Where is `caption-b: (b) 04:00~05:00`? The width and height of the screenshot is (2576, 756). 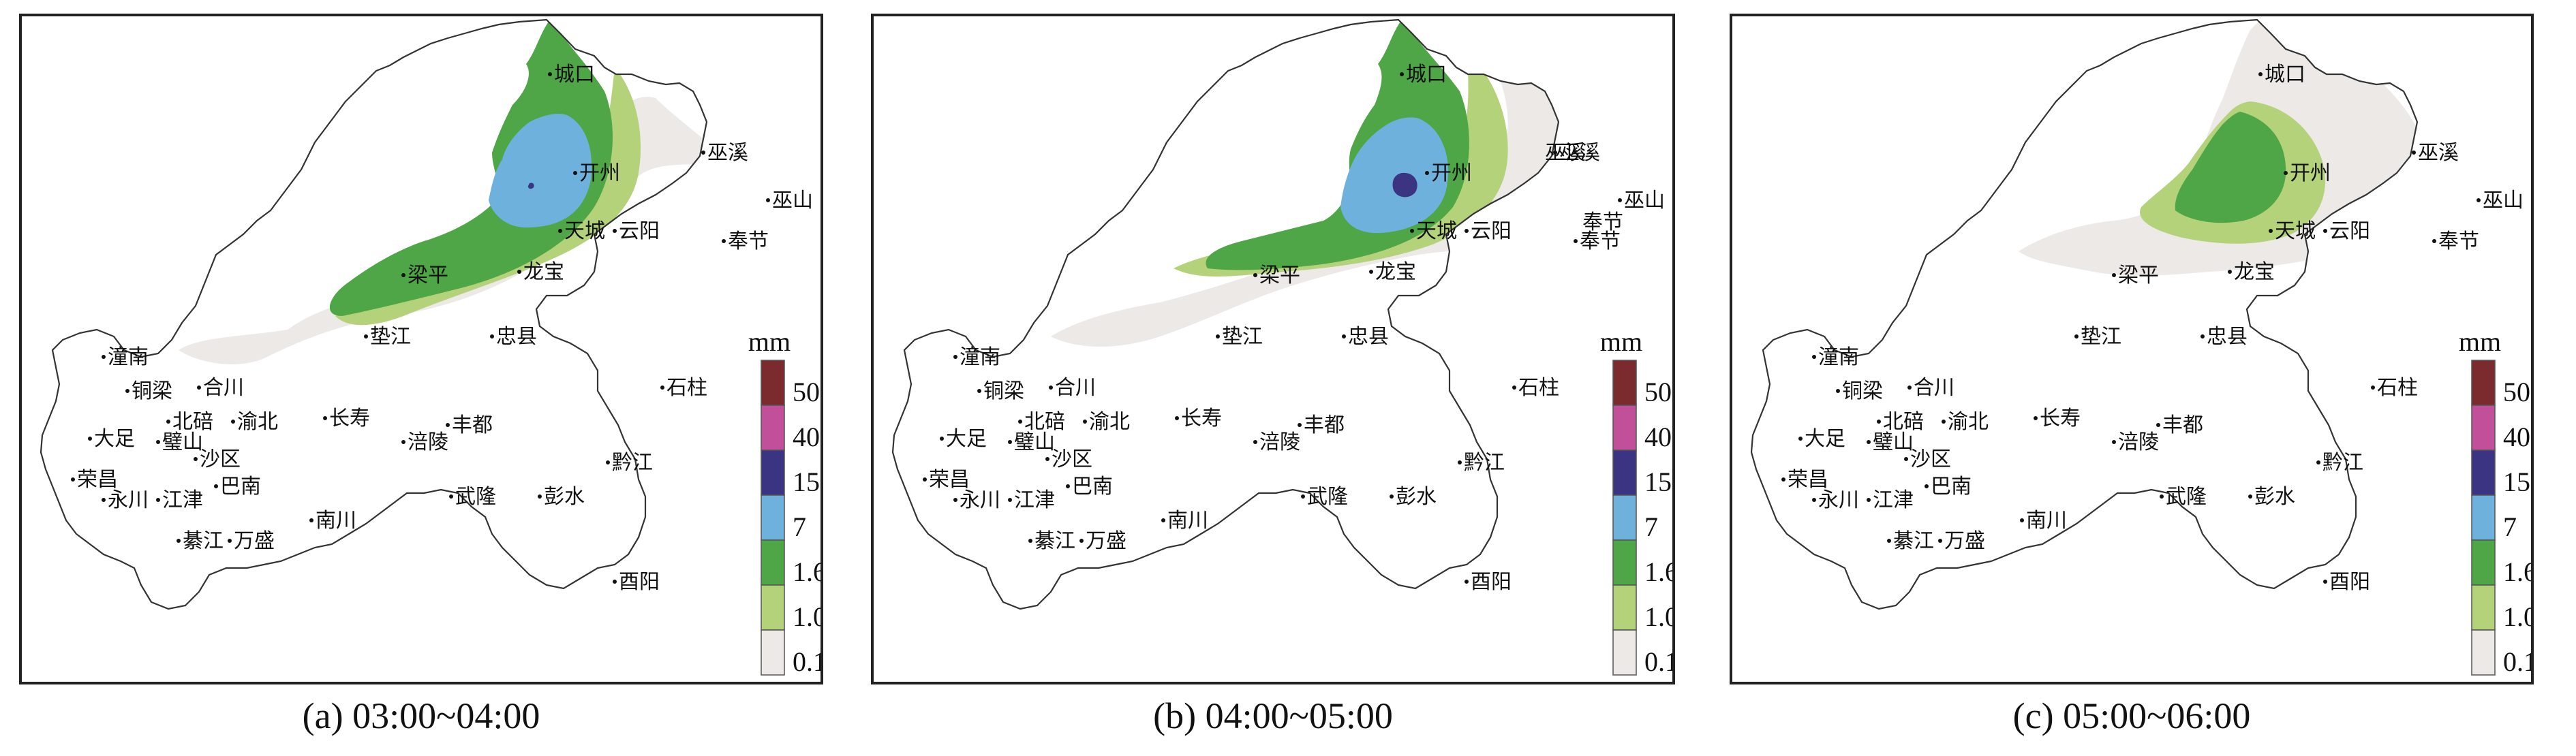 caption-b: (b) 04:00~05:00 is located at coordinates (1273, 715).